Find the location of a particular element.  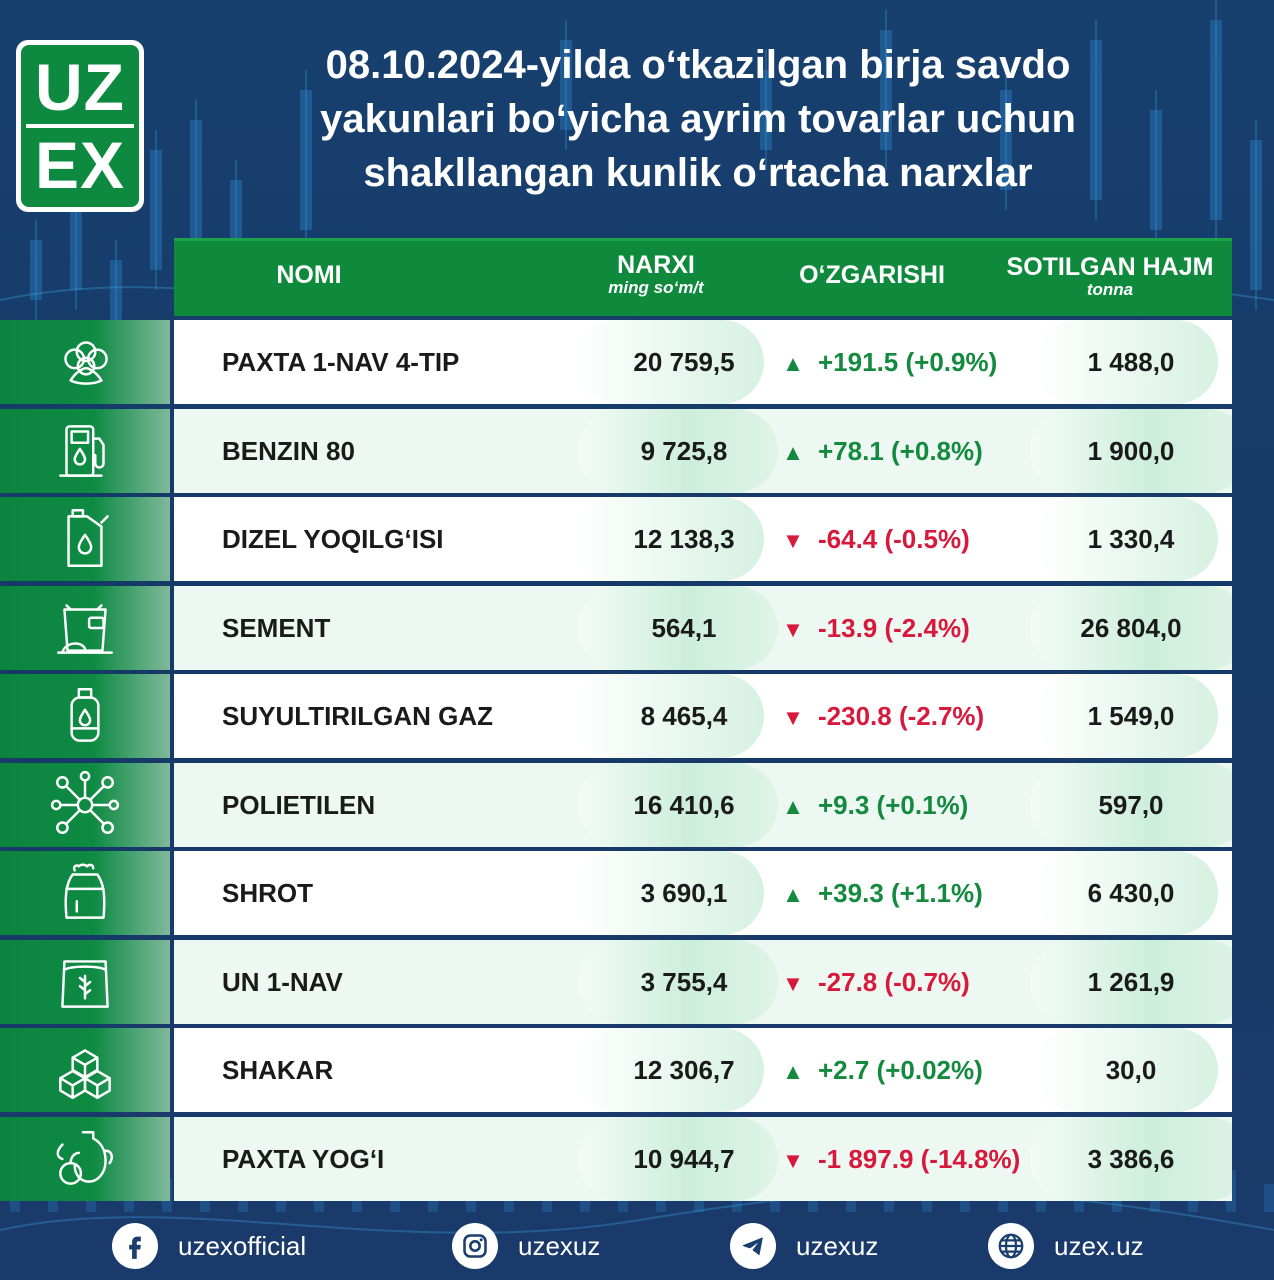

header-volume: SOTILGAN HAJM tonna is located at coordinates (1110, 276).